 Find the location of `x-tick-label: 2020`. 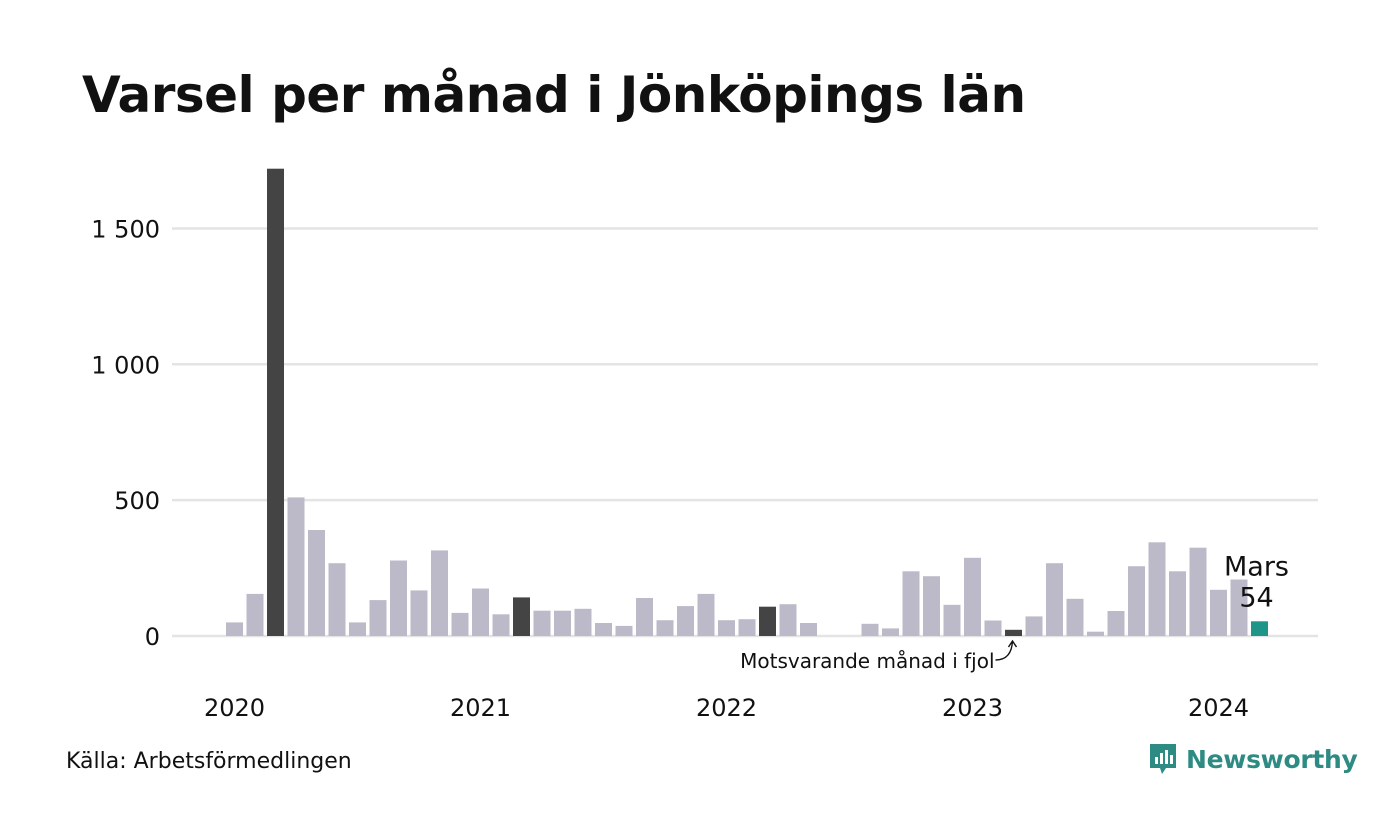

x-tick-label: 2020 is located at coordinates (234, 708).